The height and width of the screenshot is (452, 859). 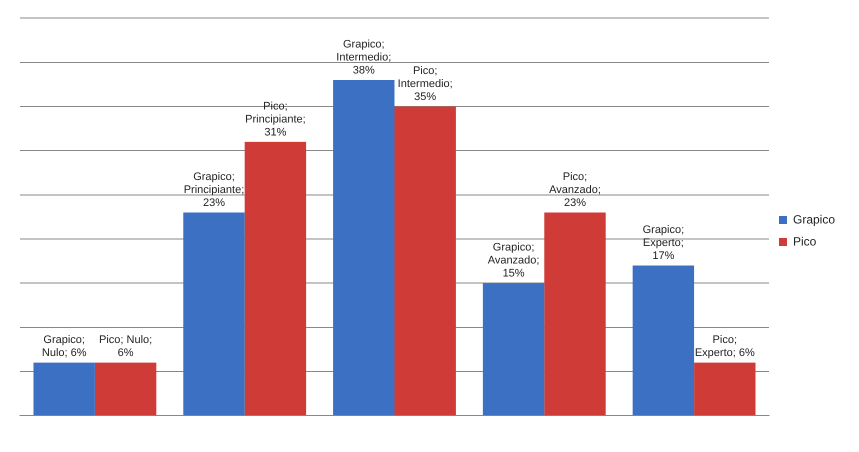 What do you see at coordinates (663, 243) in the screenshot?
I see `data-label: Grapico; Experto; 17%` at bounding box center [663, 243].